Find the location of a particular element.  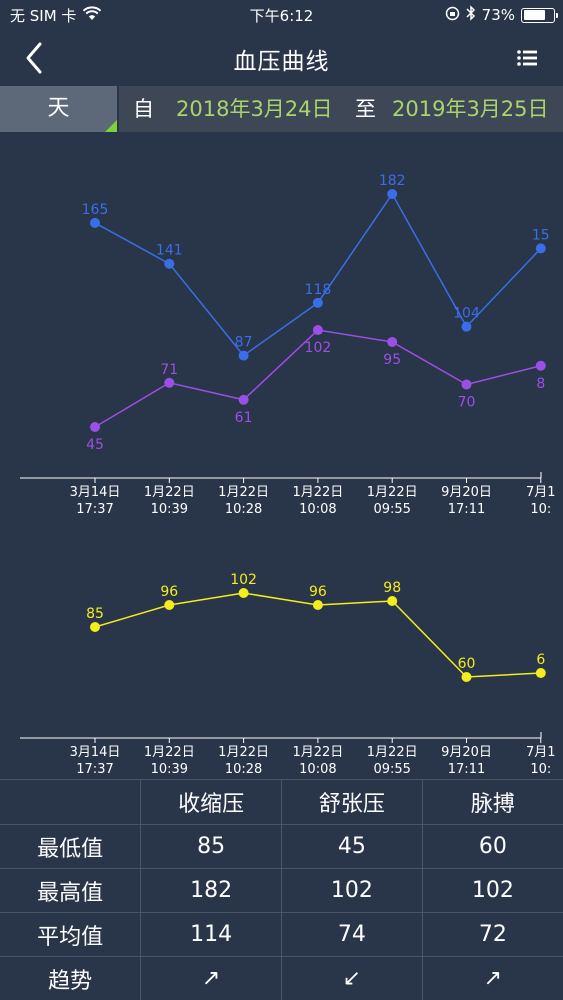

period-value: 天 is located at coordinates (58, 108).